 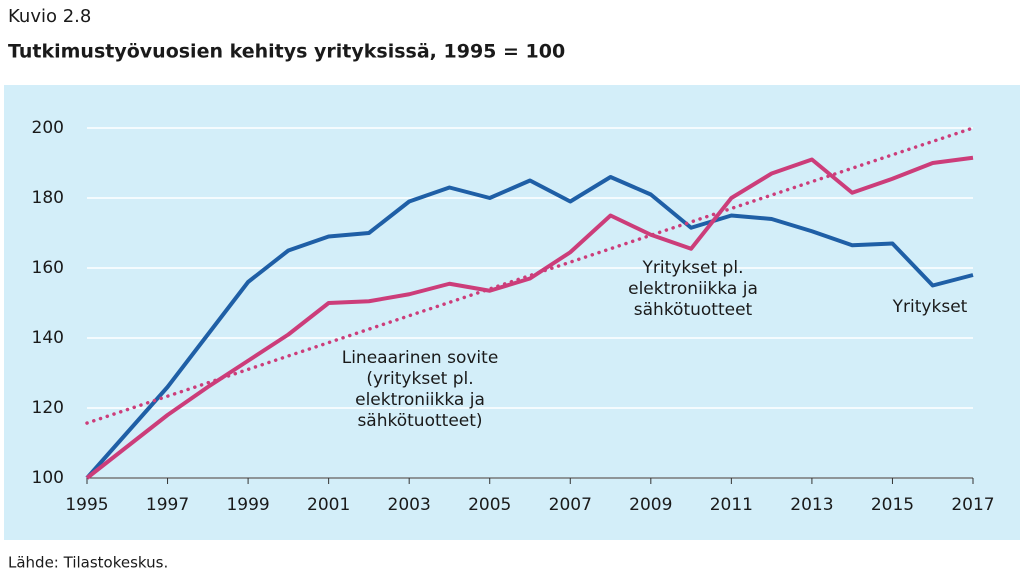 What do you see at coordinates (409, 505) in the screenshot?
I see `x-tick-label: 2003` at bounding box center [409, 505].